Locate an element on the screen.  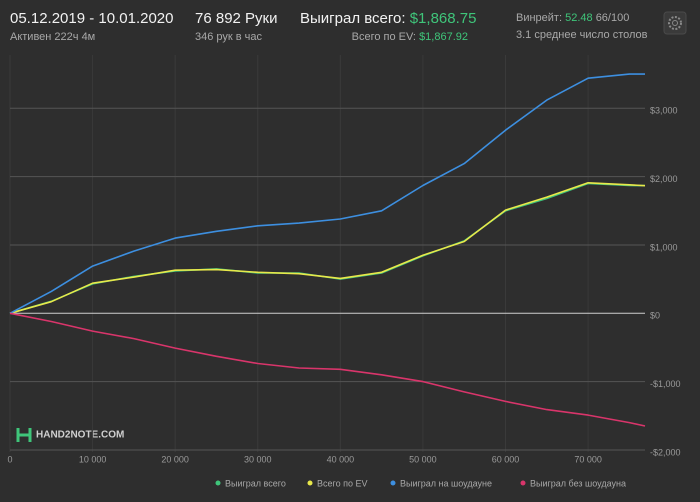
x-tick-label: 10 000 is located at coordinates (93, 459).